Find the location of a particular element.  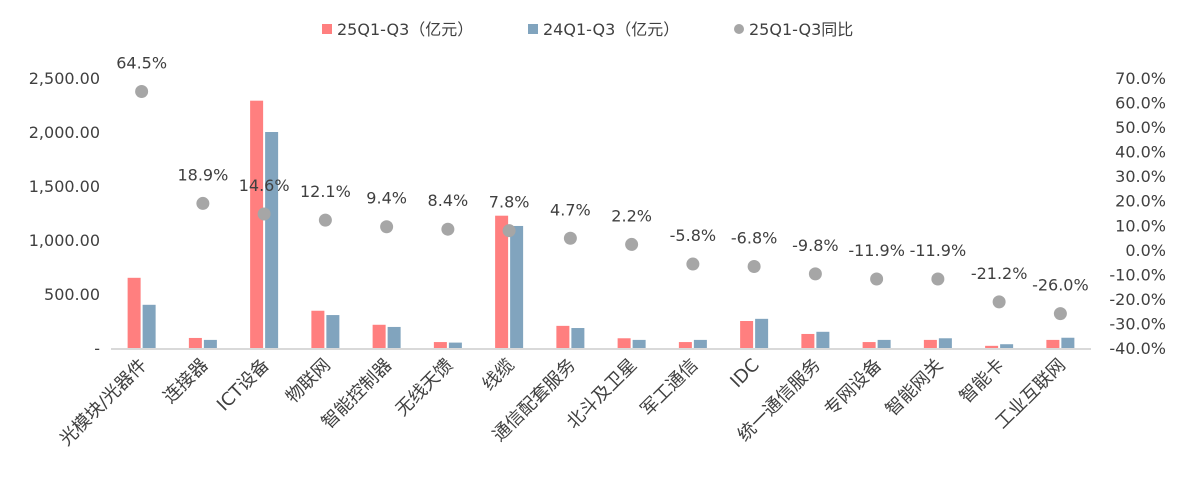

right-tick-label: 40.0% is located at coordinates (1140, 152).